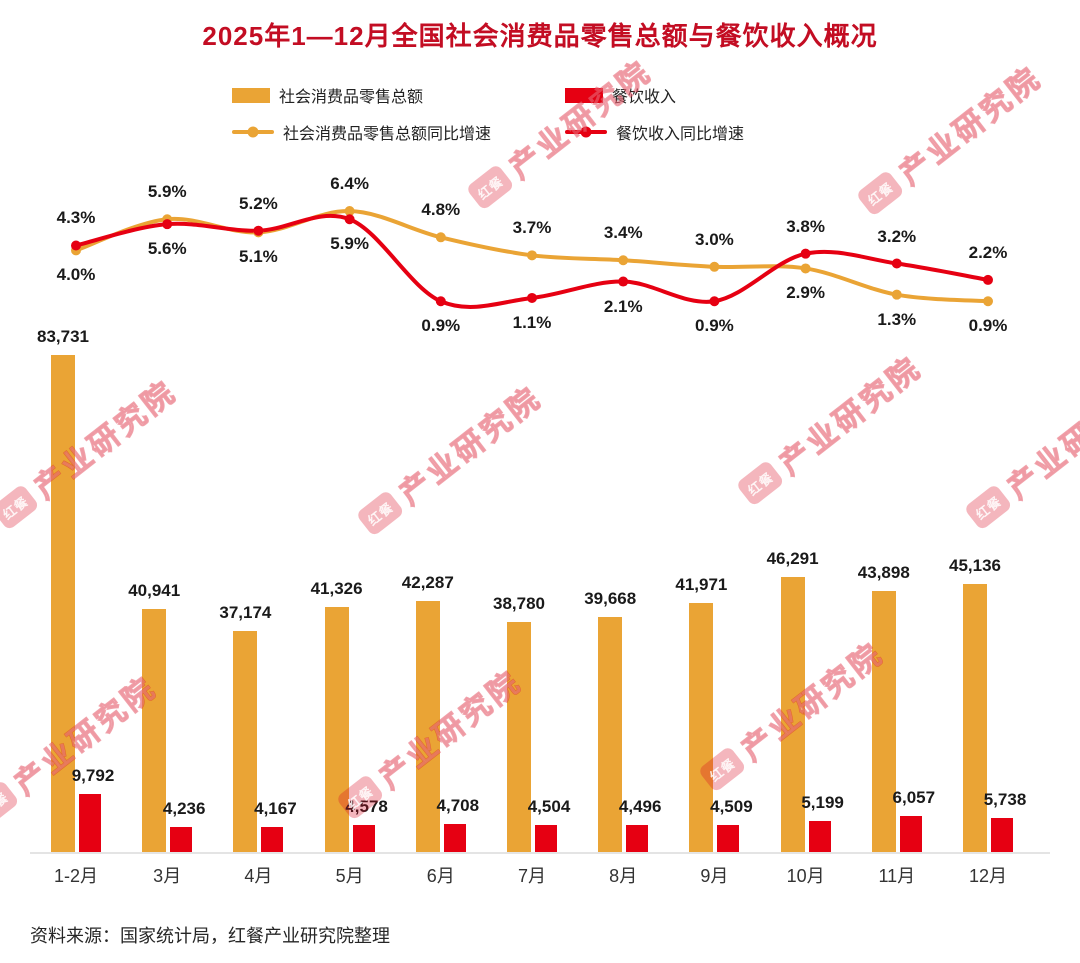  Describe the element at coordinates (387, 134) in the screenshot. I see `legend-label: 社会消费品零售总额同比增速` at that location.